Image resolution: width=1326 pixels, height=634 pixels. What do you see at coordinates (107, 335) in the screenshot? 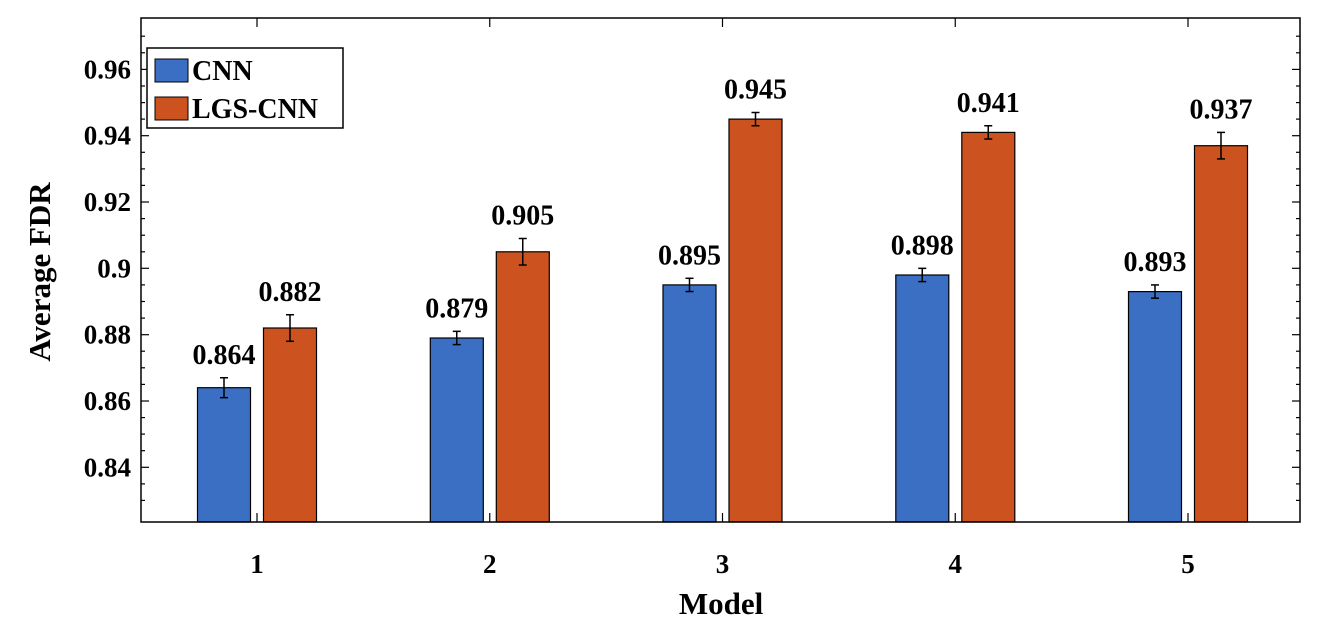
I see `y-tick-label: 0.88` at bounding box center [107, 335].